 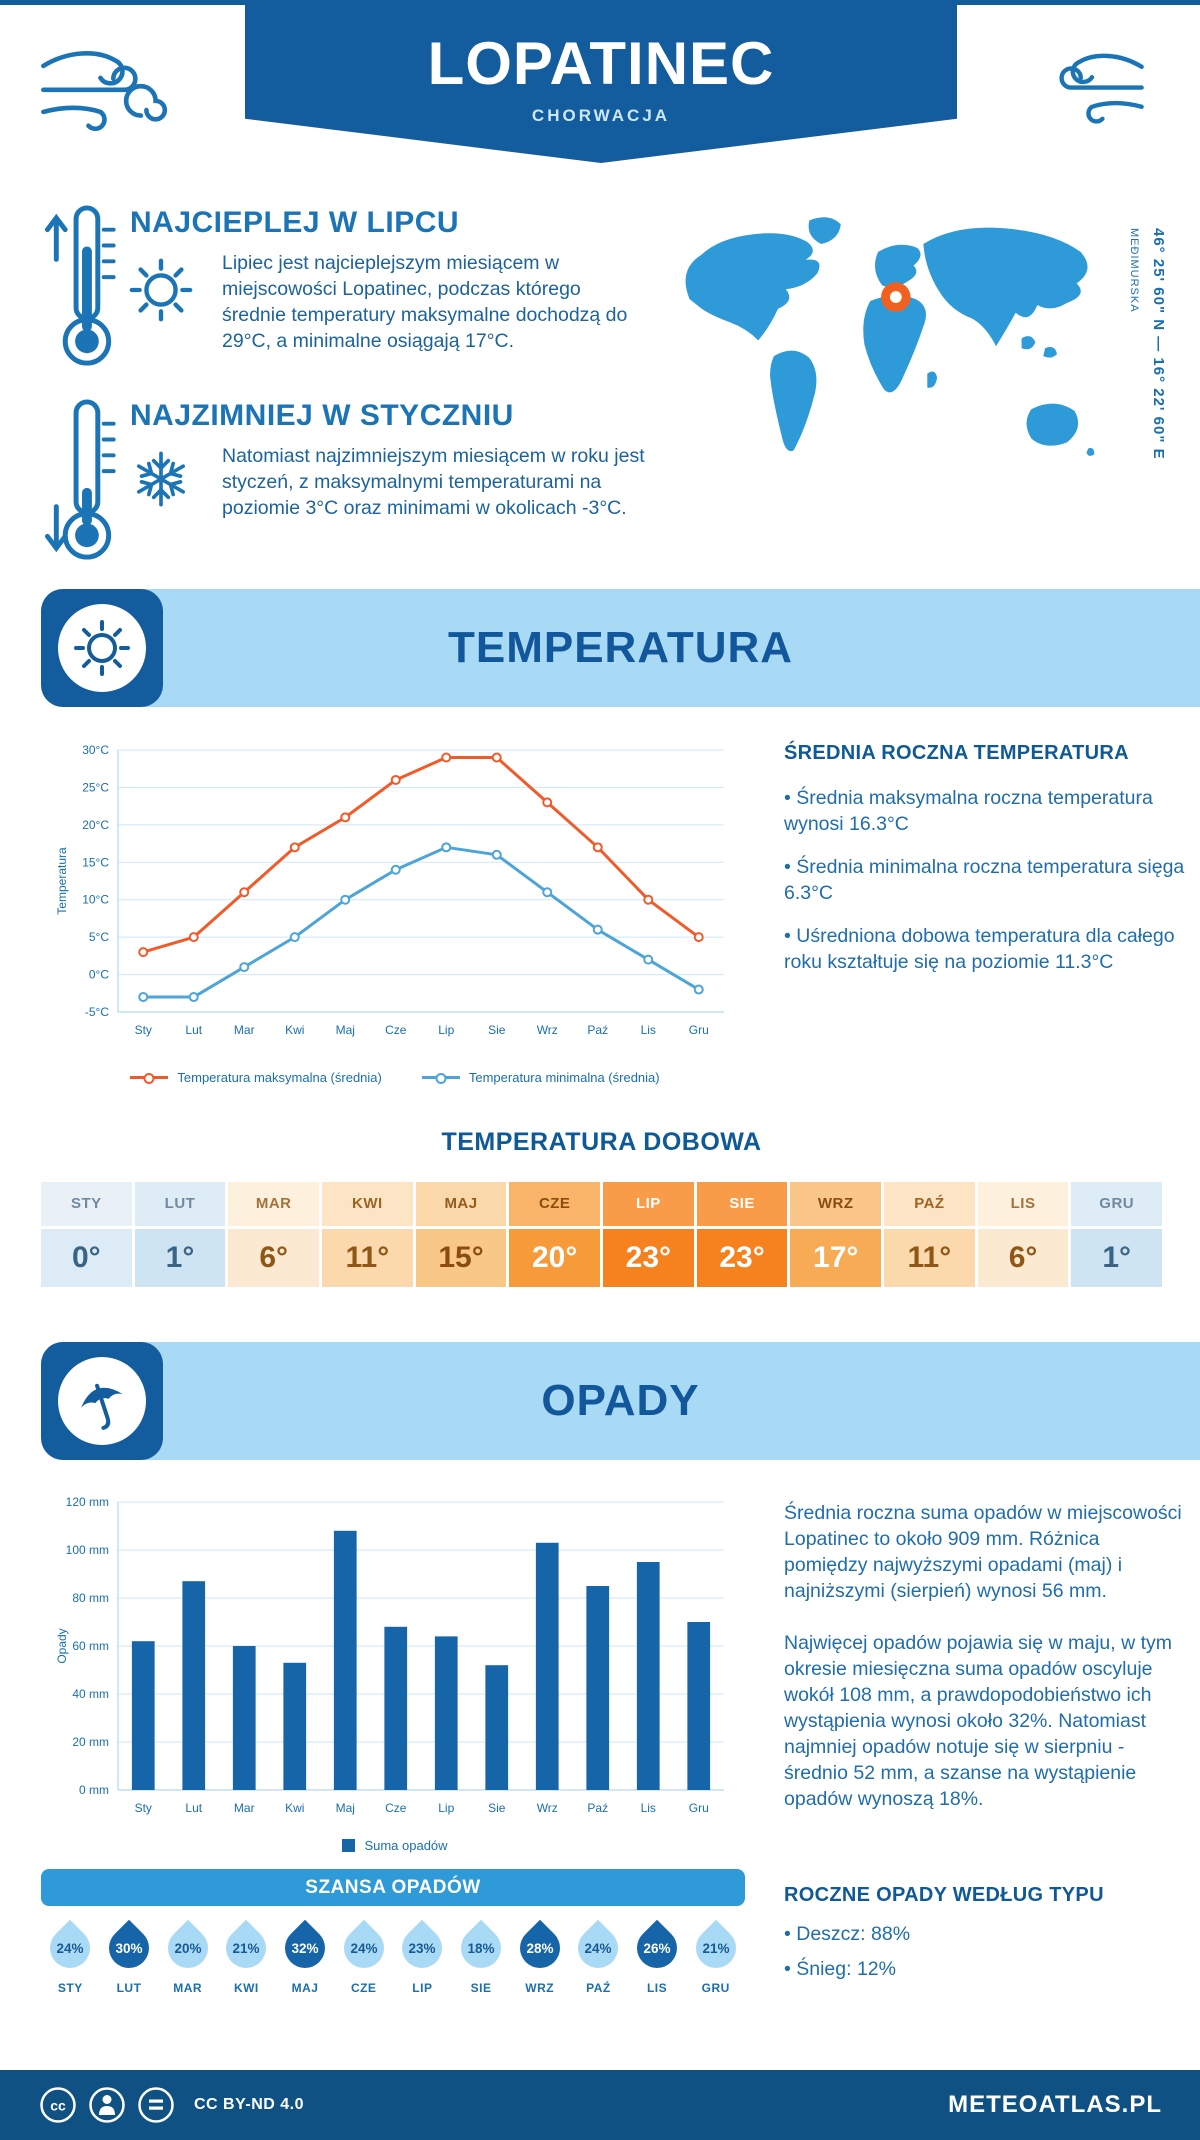 I want to click on chance-percent: 30%, so click(x=129, y=1948).